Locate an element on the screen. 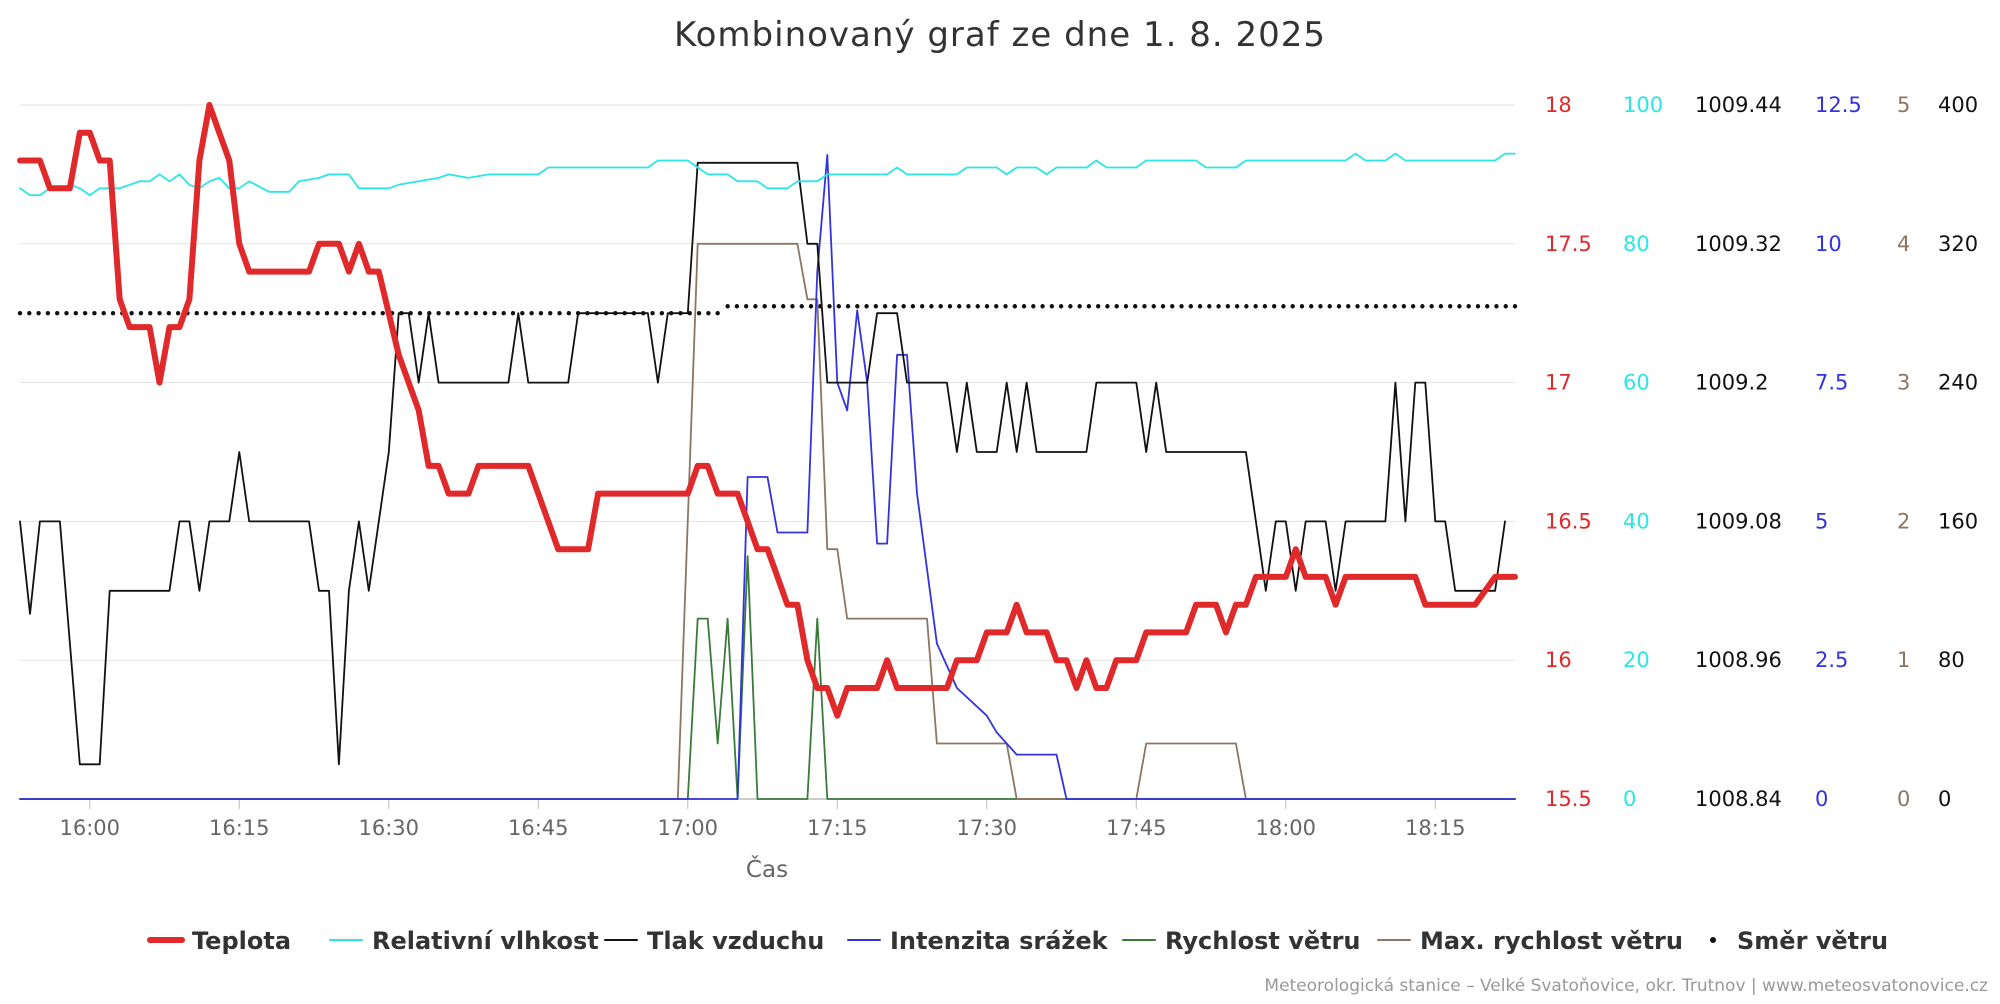  y-tick-label-temp: 18 is located at coordinates (1558, 105).